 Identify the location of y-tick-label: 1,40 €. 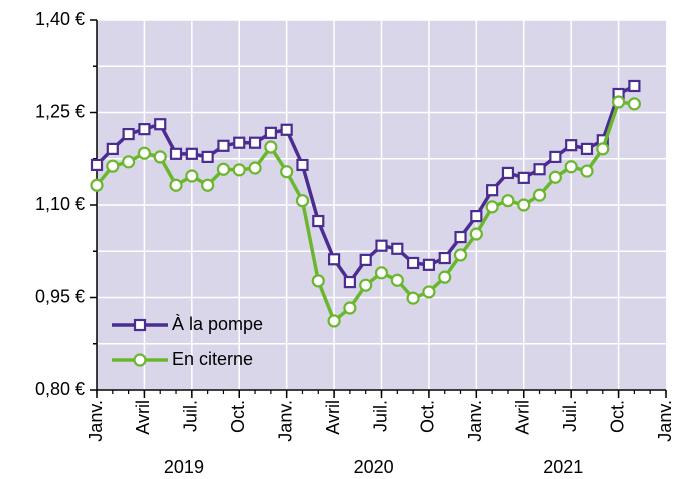
(60, 19).